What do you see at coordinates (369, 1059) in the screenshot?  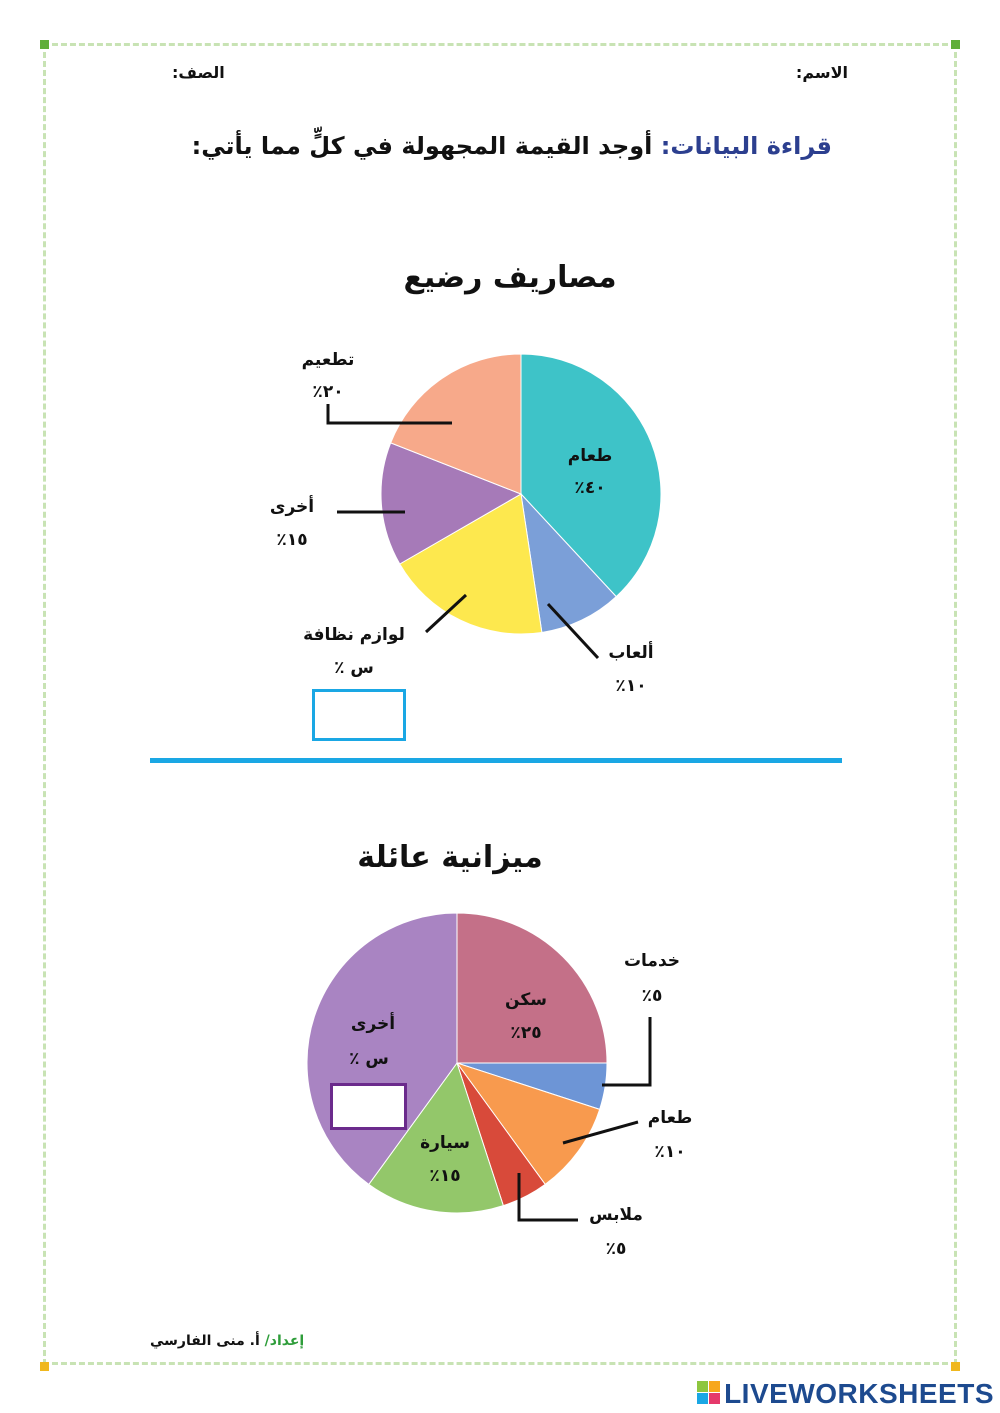 I see `chart2-label-value: س ٪` at bounding box center [369, 1059].